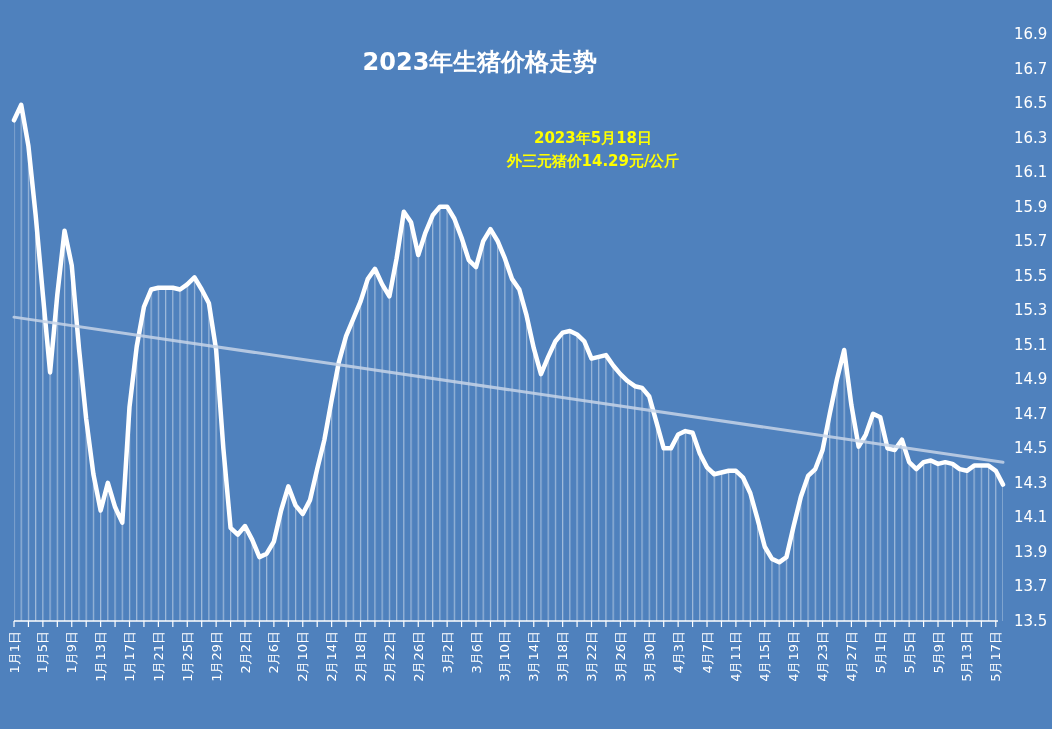 The height and width of the screenshot is (729, 1052). Describe the element at coordinates (593, 138) in the screenshot. I see `annotation: 2023年5月18日` at that location.